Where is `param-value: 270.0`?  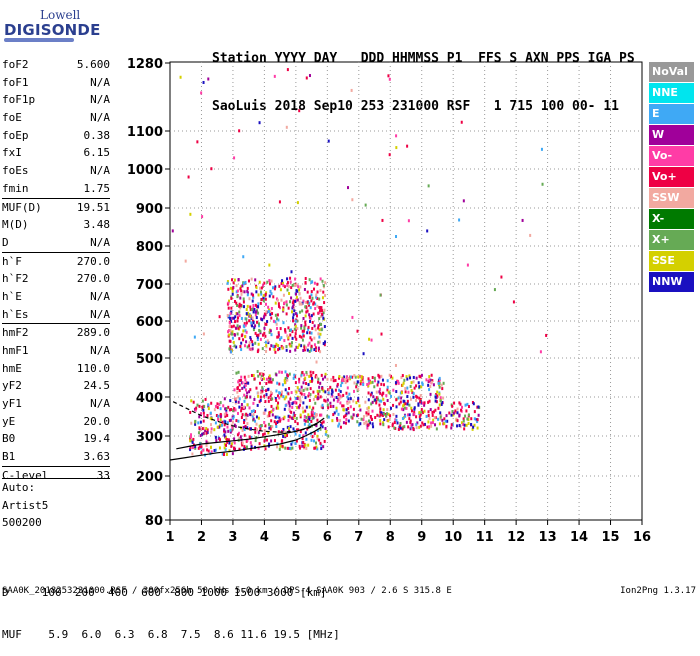 param-value: 270.0 is located at coordinates (93, 279).